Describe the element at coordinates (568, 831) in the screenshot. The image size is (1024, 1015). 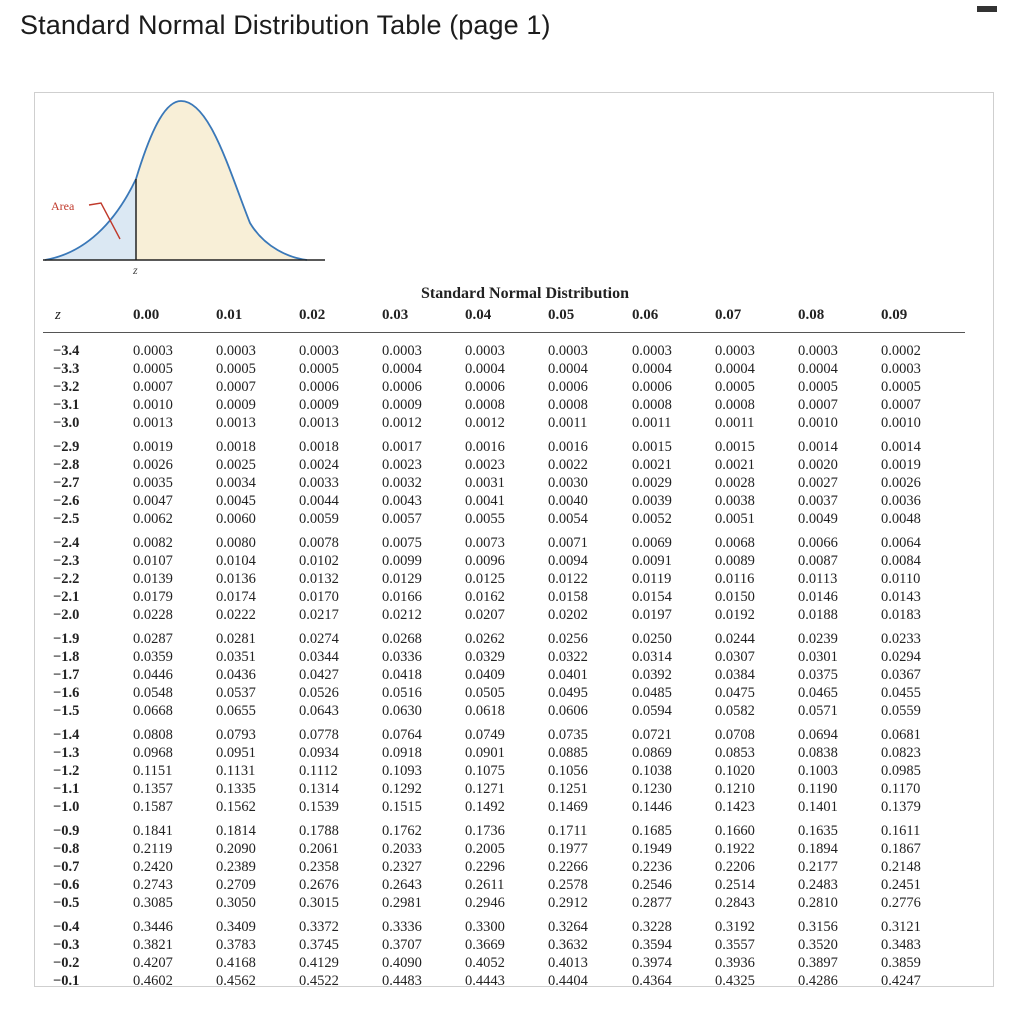
I see `probability-cell: 0.1711` at that location.